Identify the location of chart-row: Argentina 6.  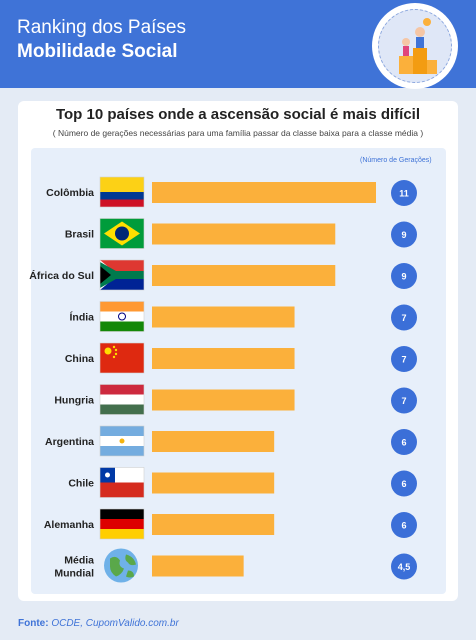
(231, 441).